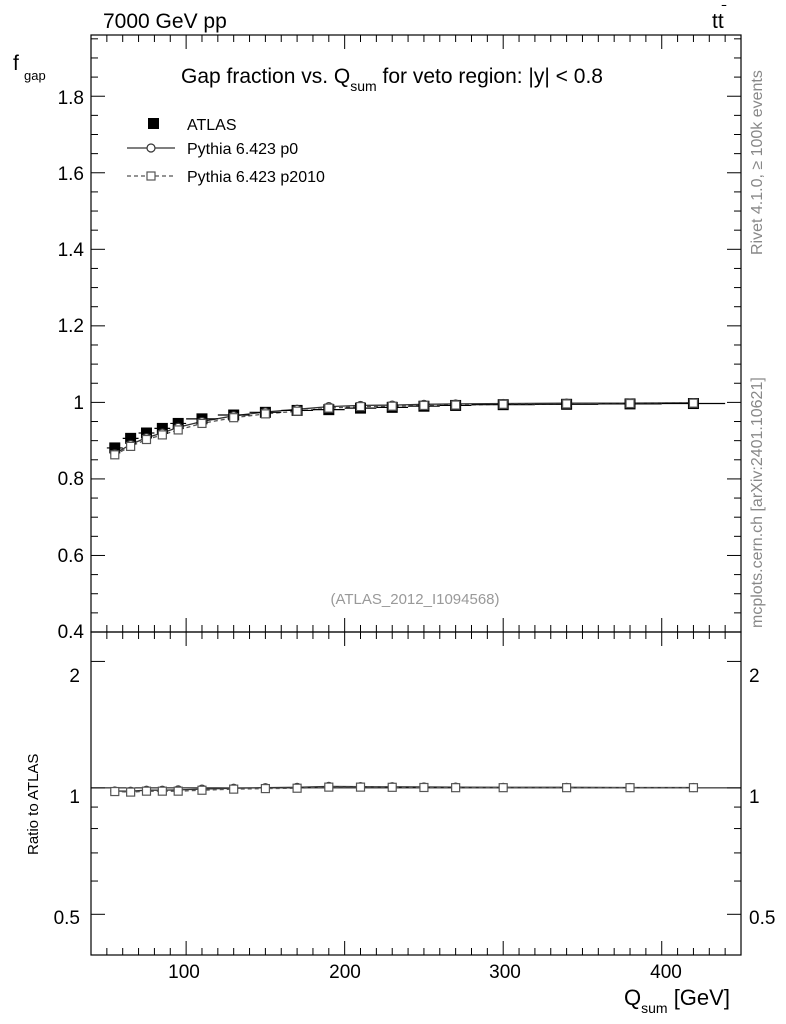  I want to click on legend-p0-marker, so click(151, 148).